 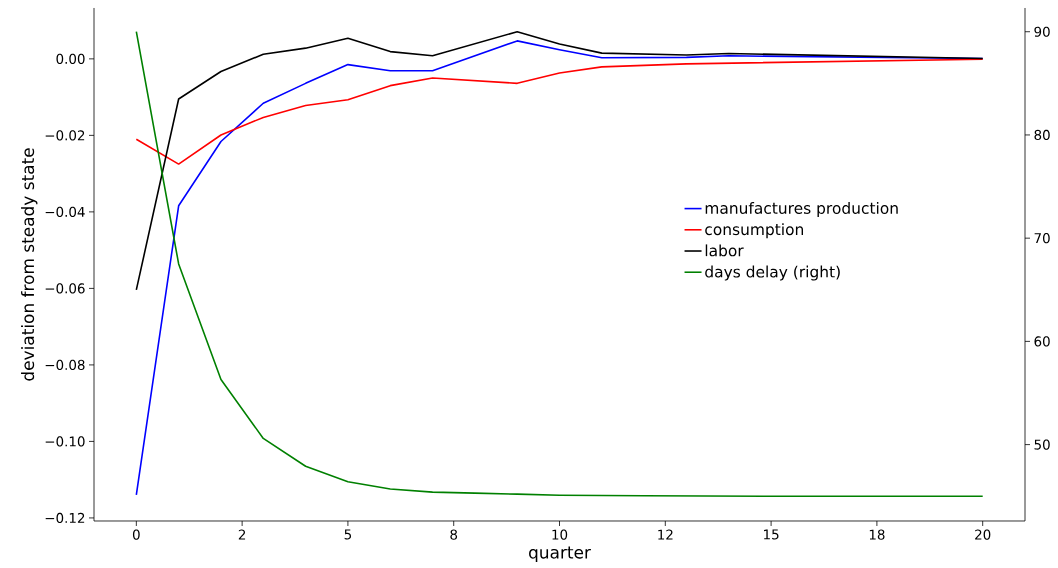 What do you see at coordinates (65, 211) in the screenshot?
I see `y-tick-label: −0.04` at bounding box center [65, 211].